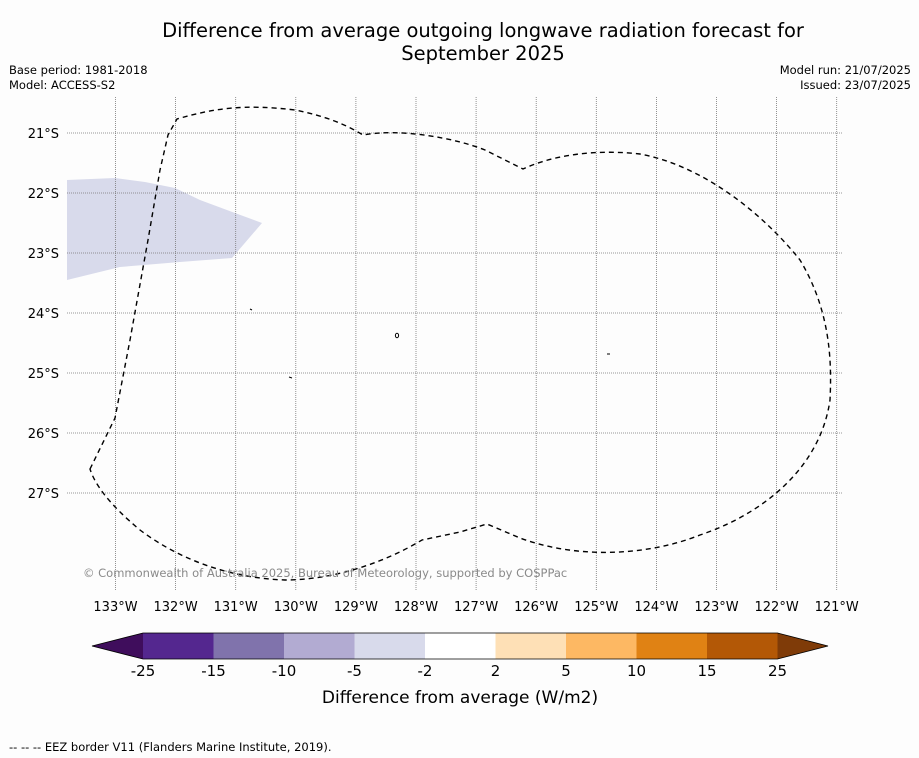 The height and width of the screenshot is (758, 919). What do you see at coordinates (296, 607) in the screenshot?
I see `lon-label: 130°W` at bounding box center [296, 607].